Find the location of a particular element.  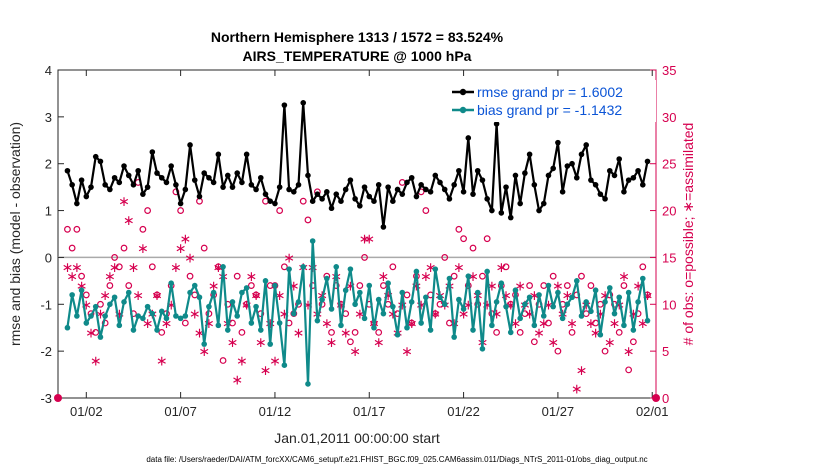

y-right-tick-label: 30 is located at coordinates (669, 117).